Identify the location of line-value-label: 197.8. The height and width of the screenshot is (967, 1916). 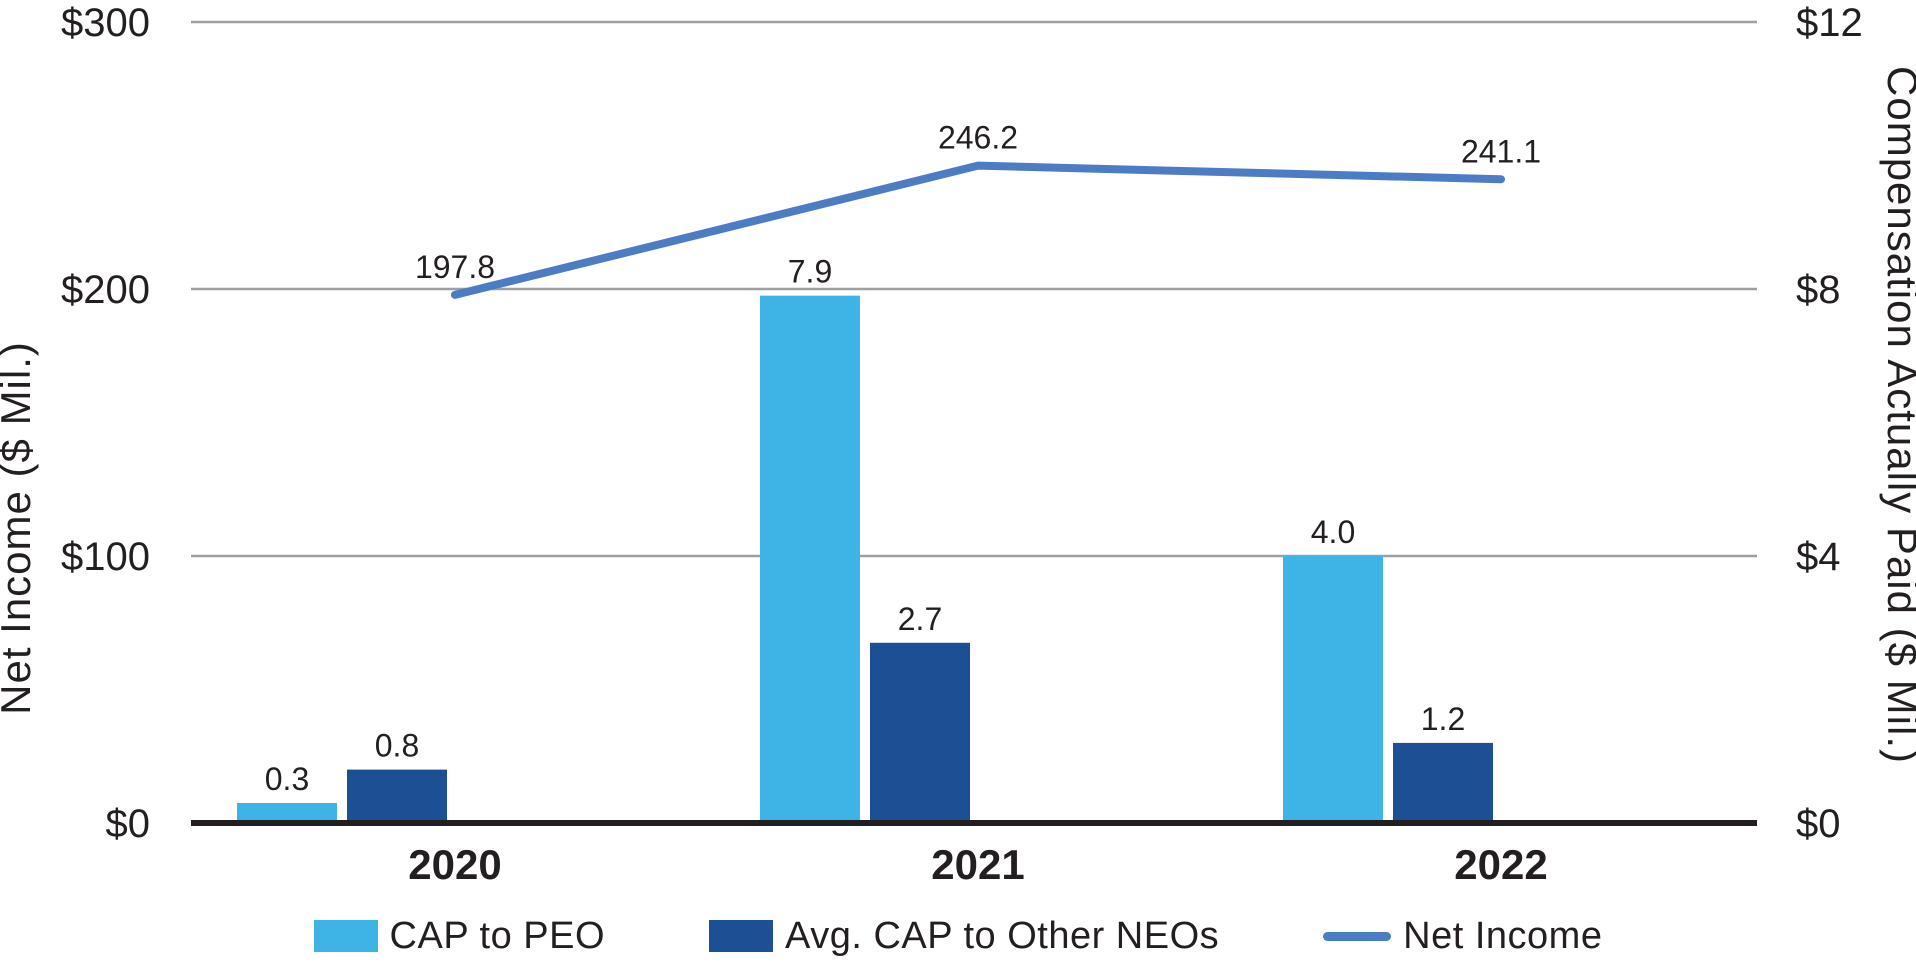
(455, 267).